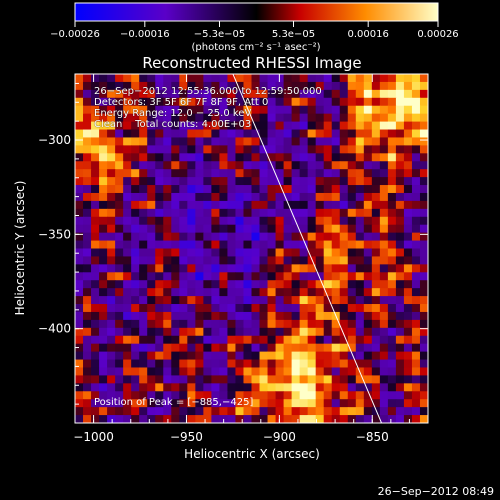  Describe the element at coordinates (145, 34) in the screenshot. I see `colorbar-tick-label: −0.00016` at that location.